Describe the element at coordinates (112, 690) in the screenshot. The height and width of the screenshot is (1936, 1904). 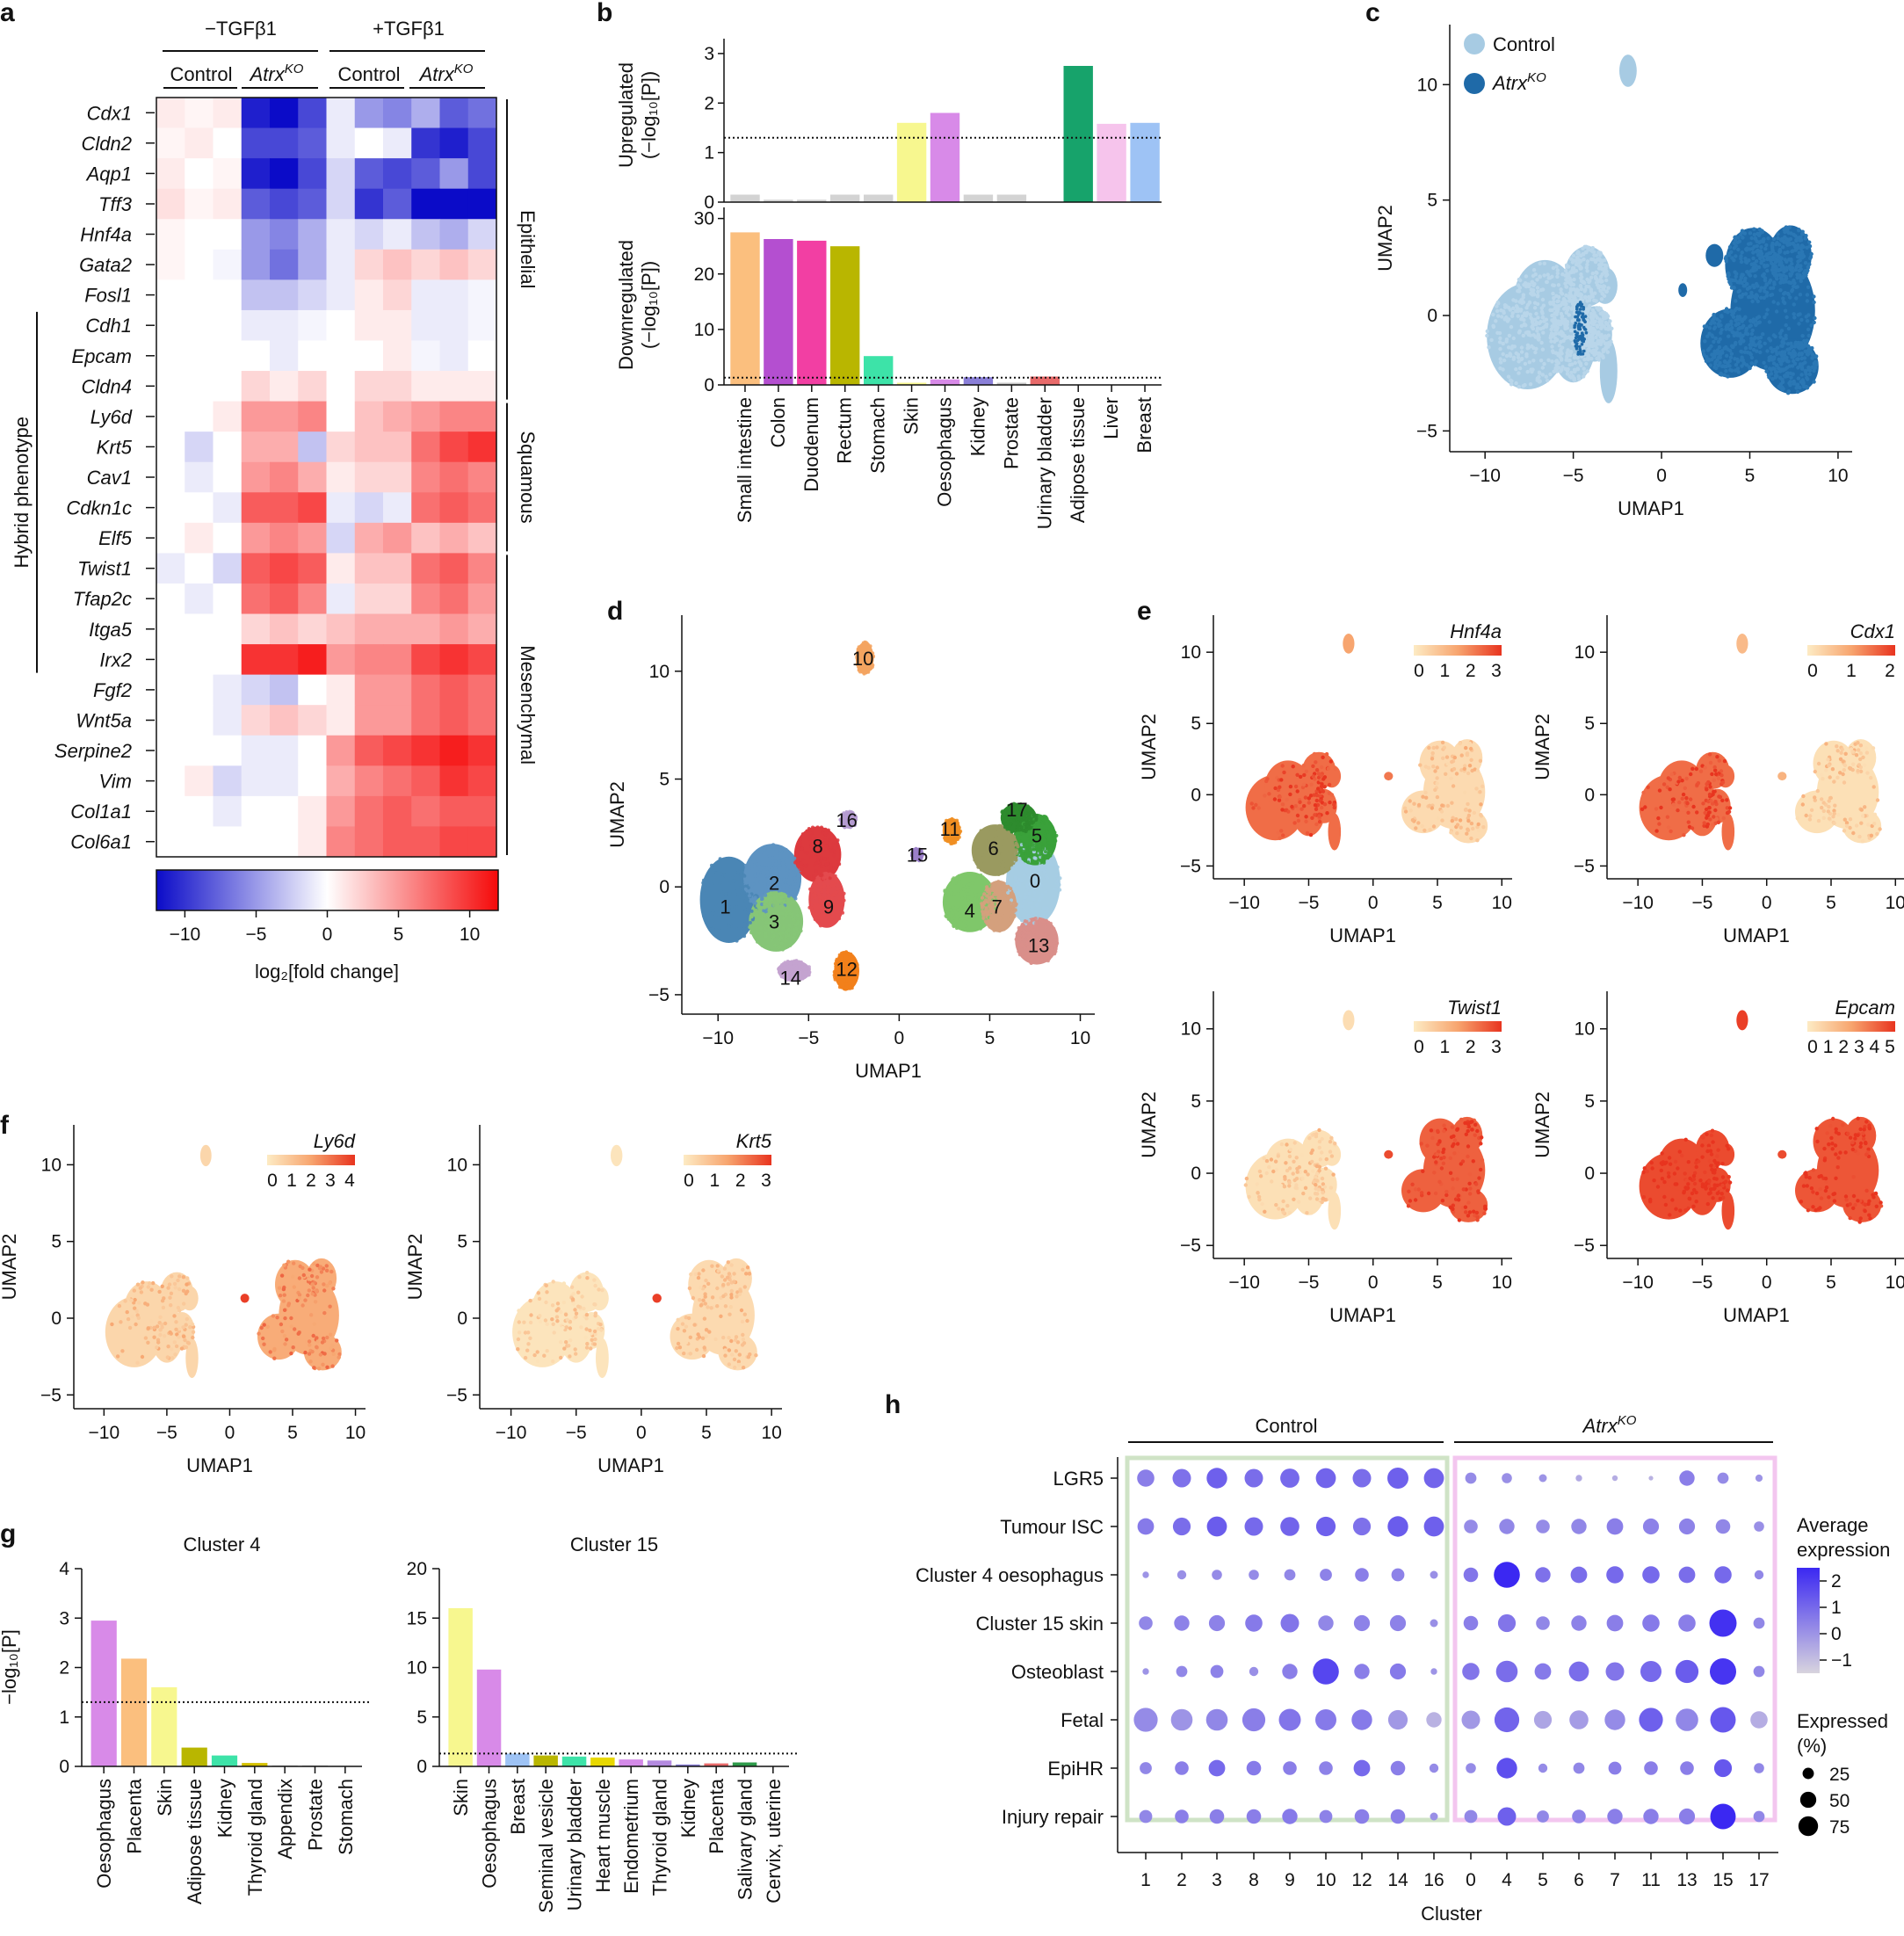
I see `gene-label-fgf2: Fgf2` at that location.